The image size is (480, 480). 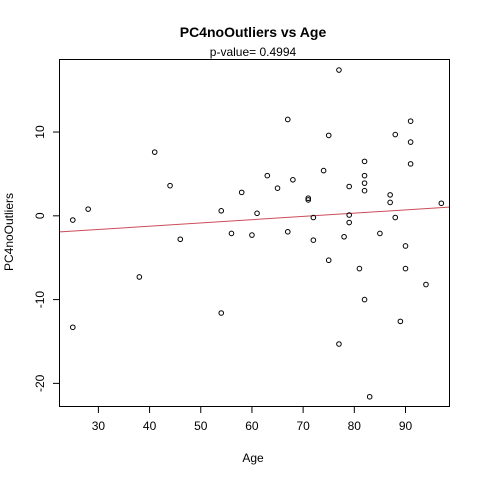 I want to click on y-tick-label: -10, so click(x=40, y=300).